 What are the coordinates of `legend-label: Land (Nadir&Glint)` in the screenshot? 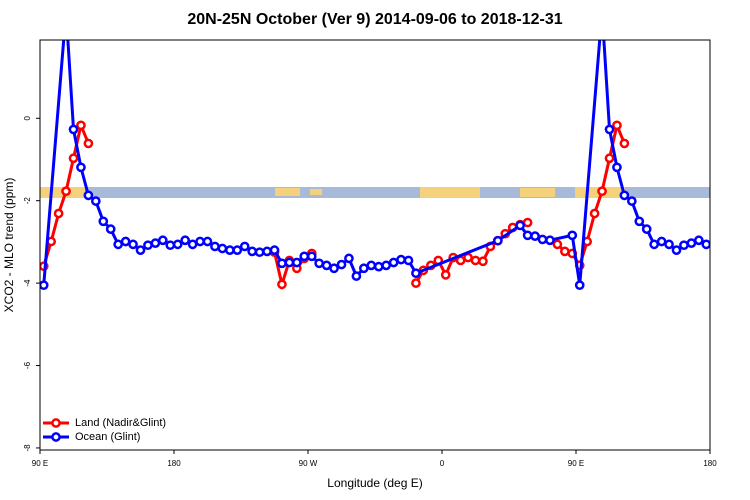 It's located at (120, 423).